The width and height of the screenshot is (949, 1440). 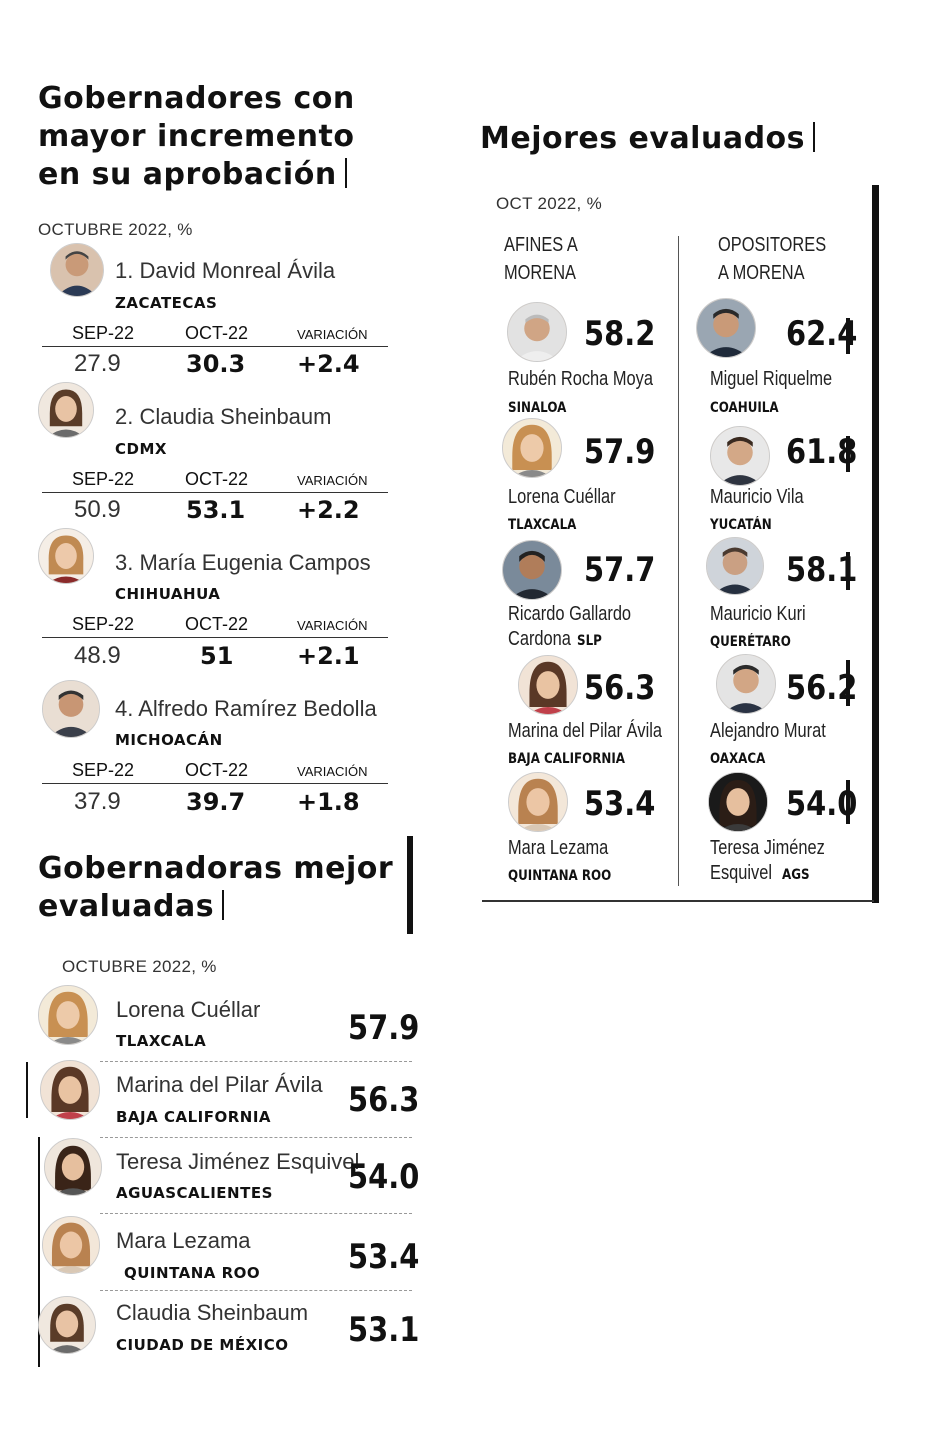 What do you see at coordinates (620, 334) in the screenshot?
I see `afines-score-1: 58.2` at bounding box center [620, 334].